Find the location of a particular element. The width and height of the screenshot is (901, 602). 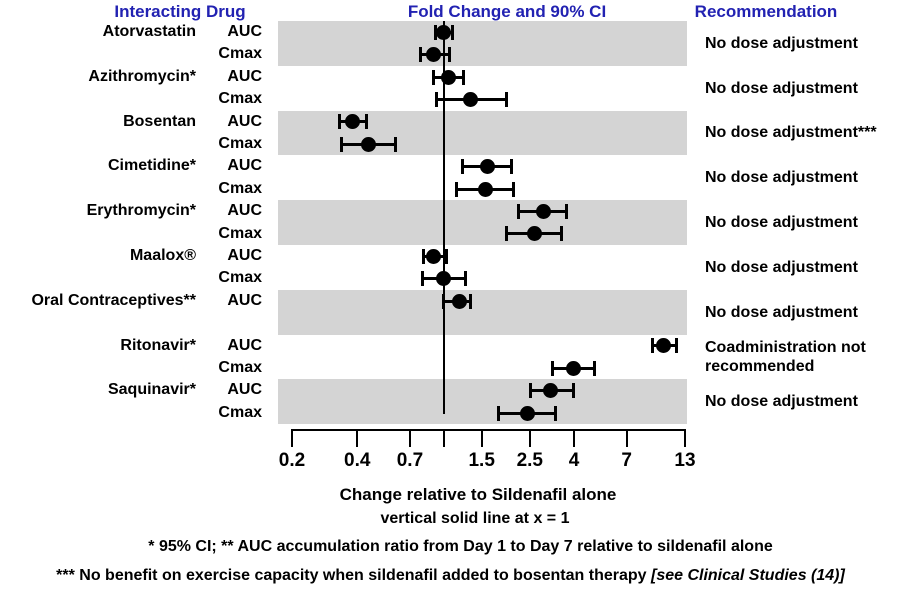

x-axis-subtitle: vertical solid line at x = 1 is located at coordinates (475, 518).